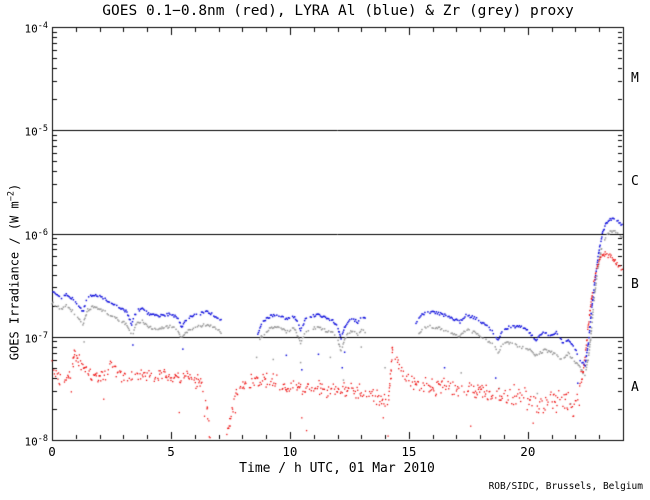 This screenshot has height=500, width=650. I want to click on x-tick-label-10: 10, so click(290, 451).